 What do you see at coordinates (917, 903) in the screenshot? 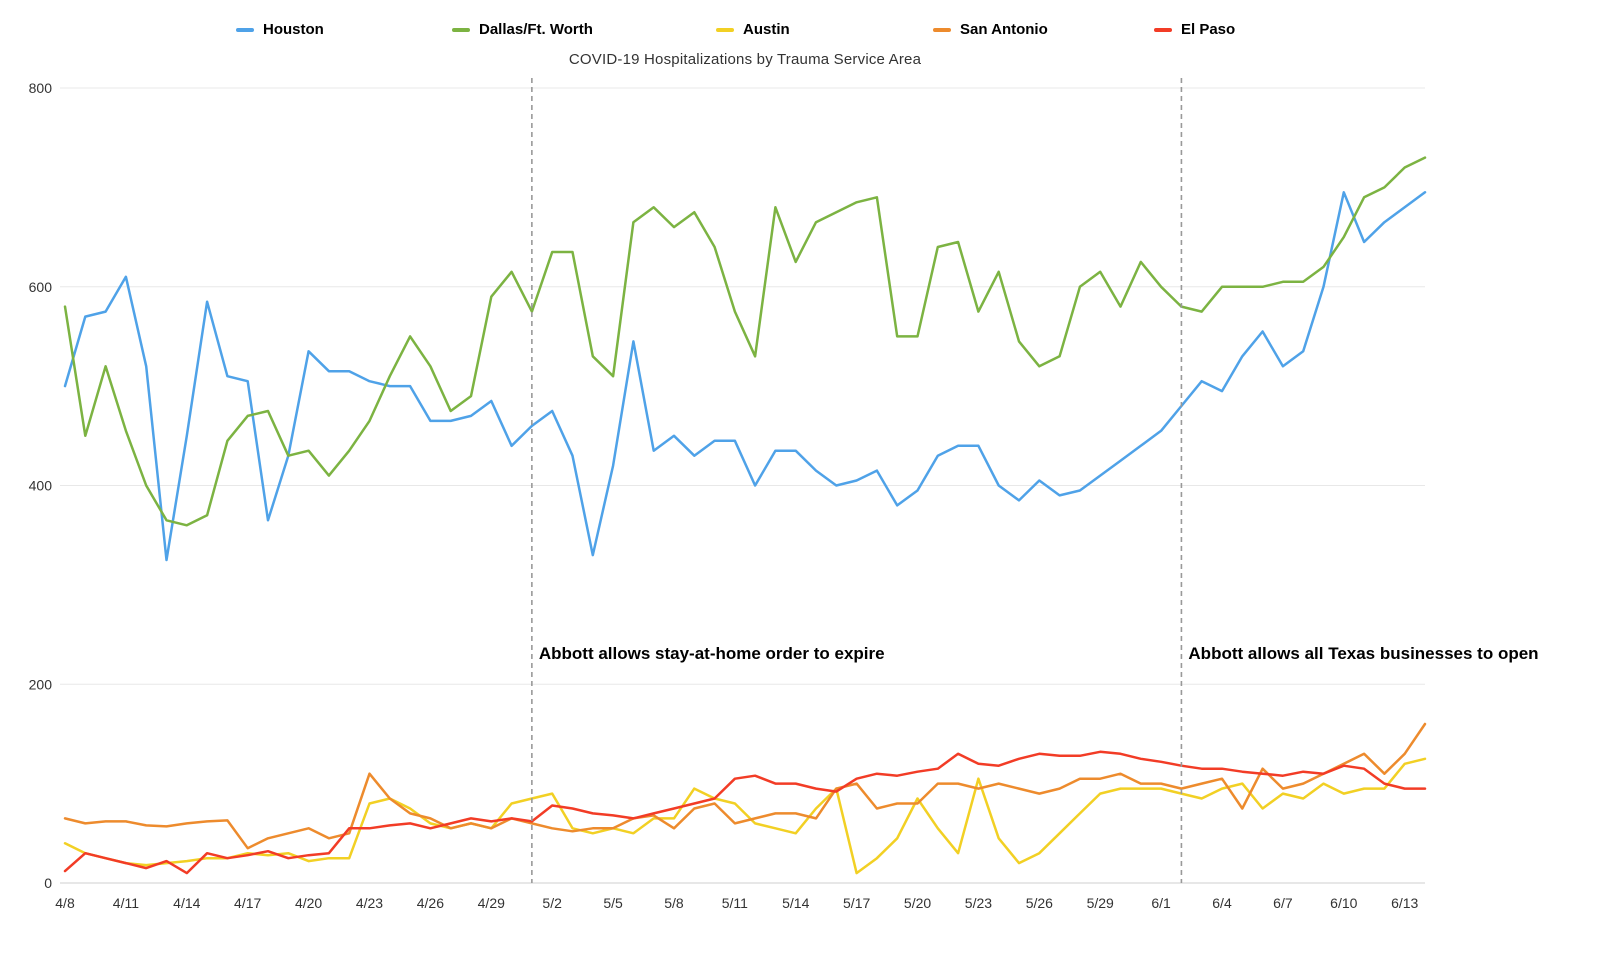
I see `x-axis-tick-label: 5/20` at bounding box center [917, 903].